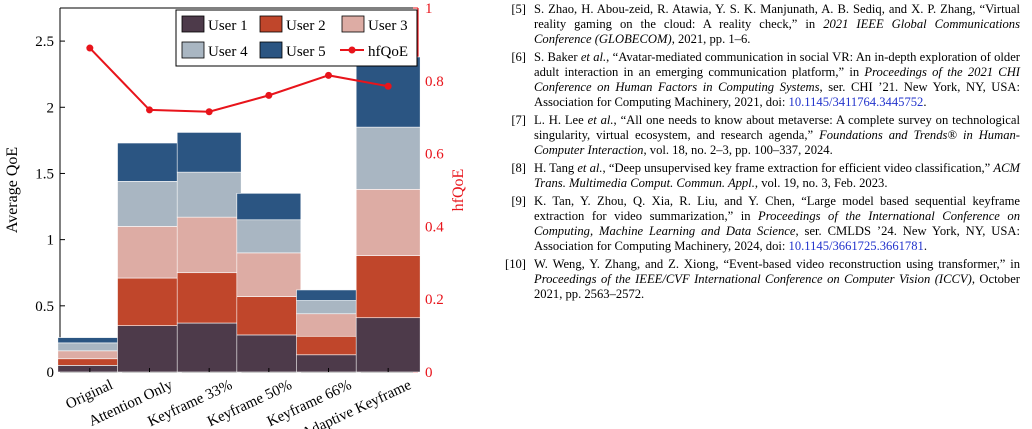 Image resolution: width=1032 pixels, height=429 pixels. Describe the element at coordinates (51, 108) in the screenshot. I see `y-tick-label: 2` at that location.